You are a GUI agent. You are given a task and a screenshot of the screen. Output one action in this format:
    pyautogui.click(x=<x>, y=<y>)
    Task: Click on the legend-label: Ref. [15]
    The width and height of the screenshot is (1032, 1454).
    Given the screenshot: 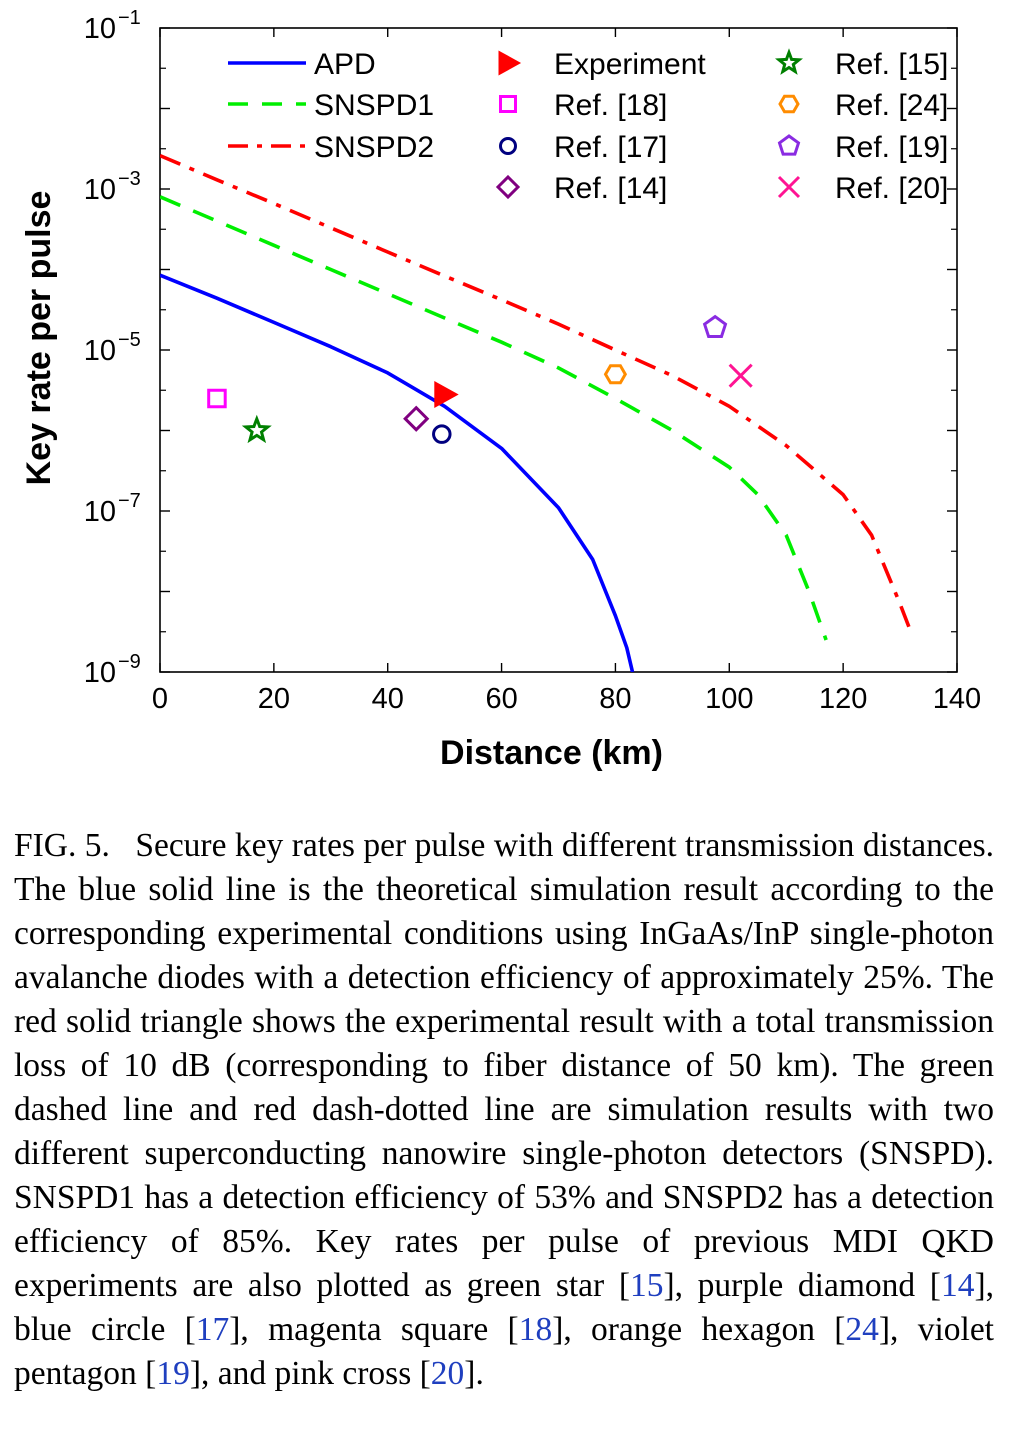 What is the action you would take?
    pyautogui.click(x=891, y=64)
    